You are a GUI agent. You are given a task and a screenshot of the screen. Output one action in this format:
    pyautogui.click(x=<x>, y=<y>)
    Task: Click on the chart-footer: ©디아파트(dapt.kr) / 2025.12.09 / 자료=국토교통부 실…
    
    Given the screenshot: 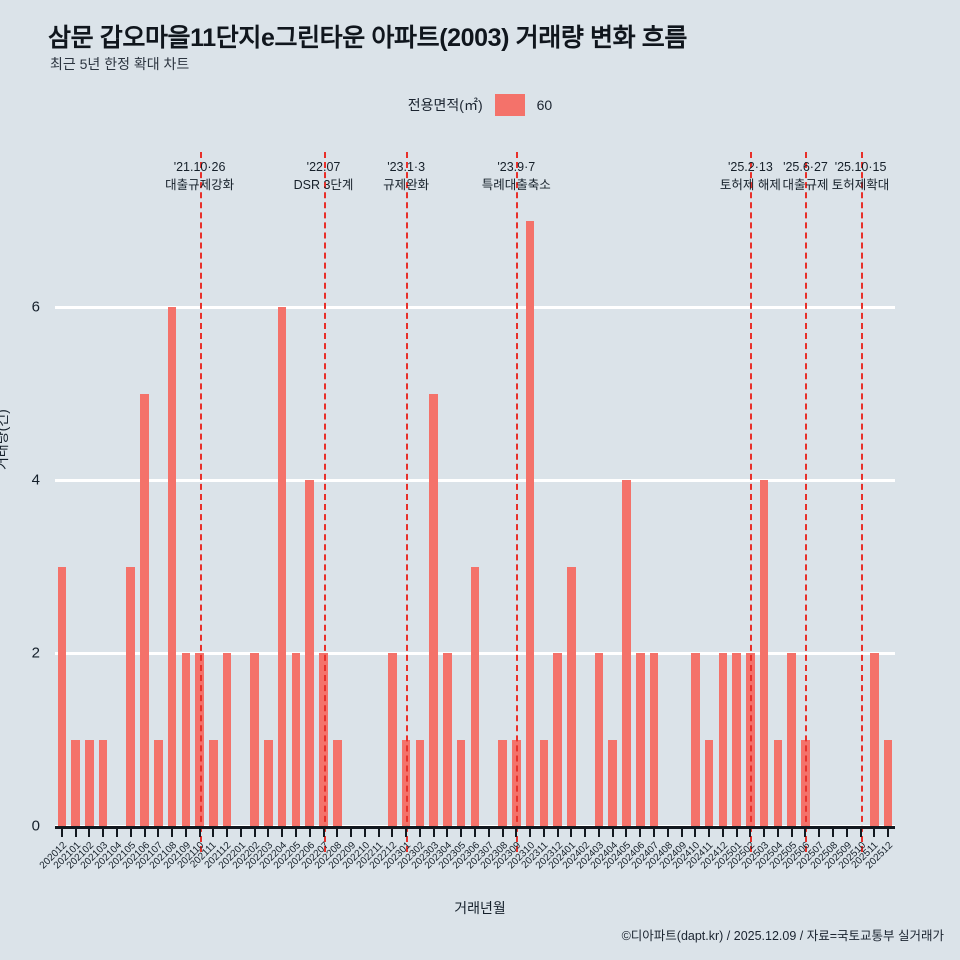 What is the action you would take?
    pyautogui.click(x=782, y=936)
    